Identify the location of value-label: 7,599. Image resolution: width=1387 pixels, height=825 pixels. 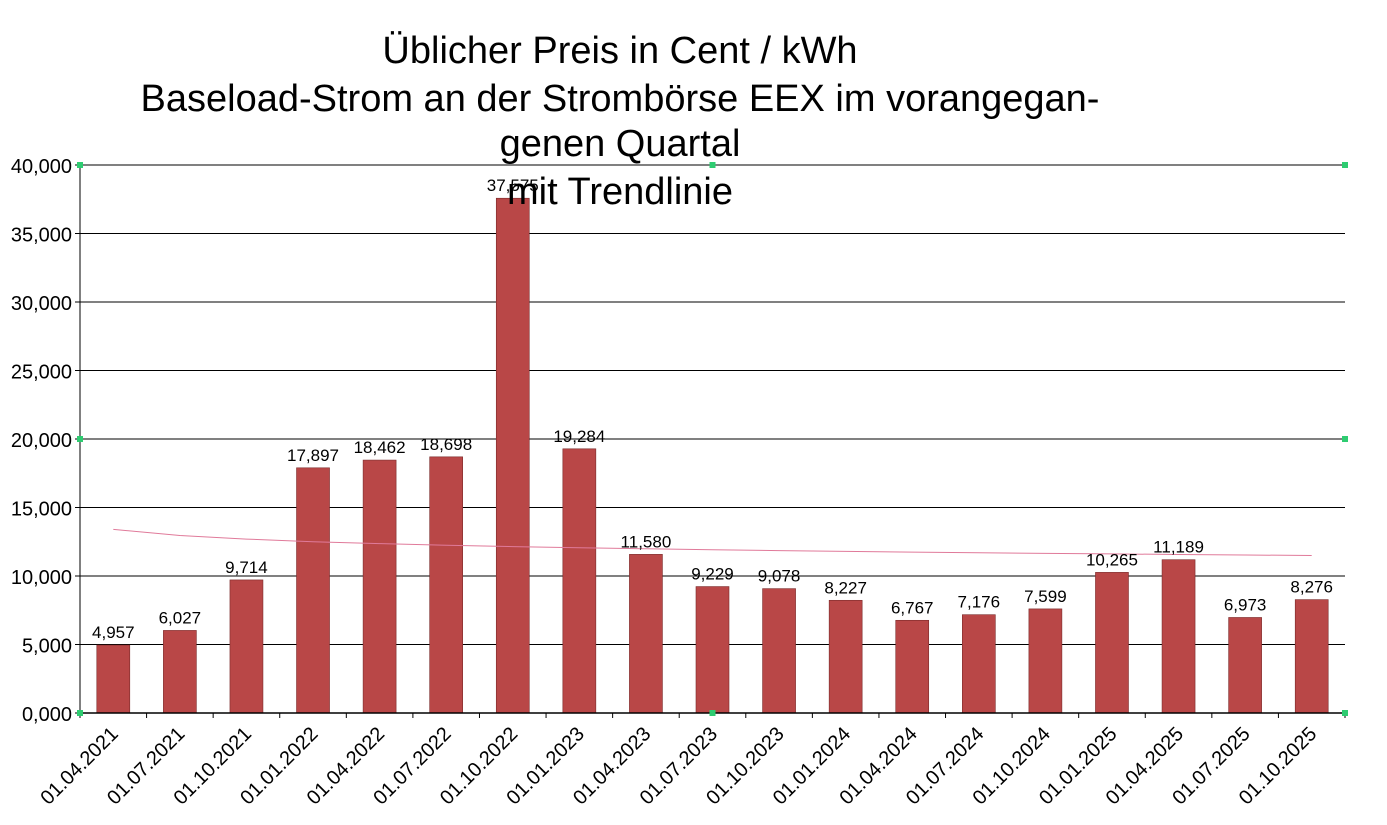
(1045, 596).